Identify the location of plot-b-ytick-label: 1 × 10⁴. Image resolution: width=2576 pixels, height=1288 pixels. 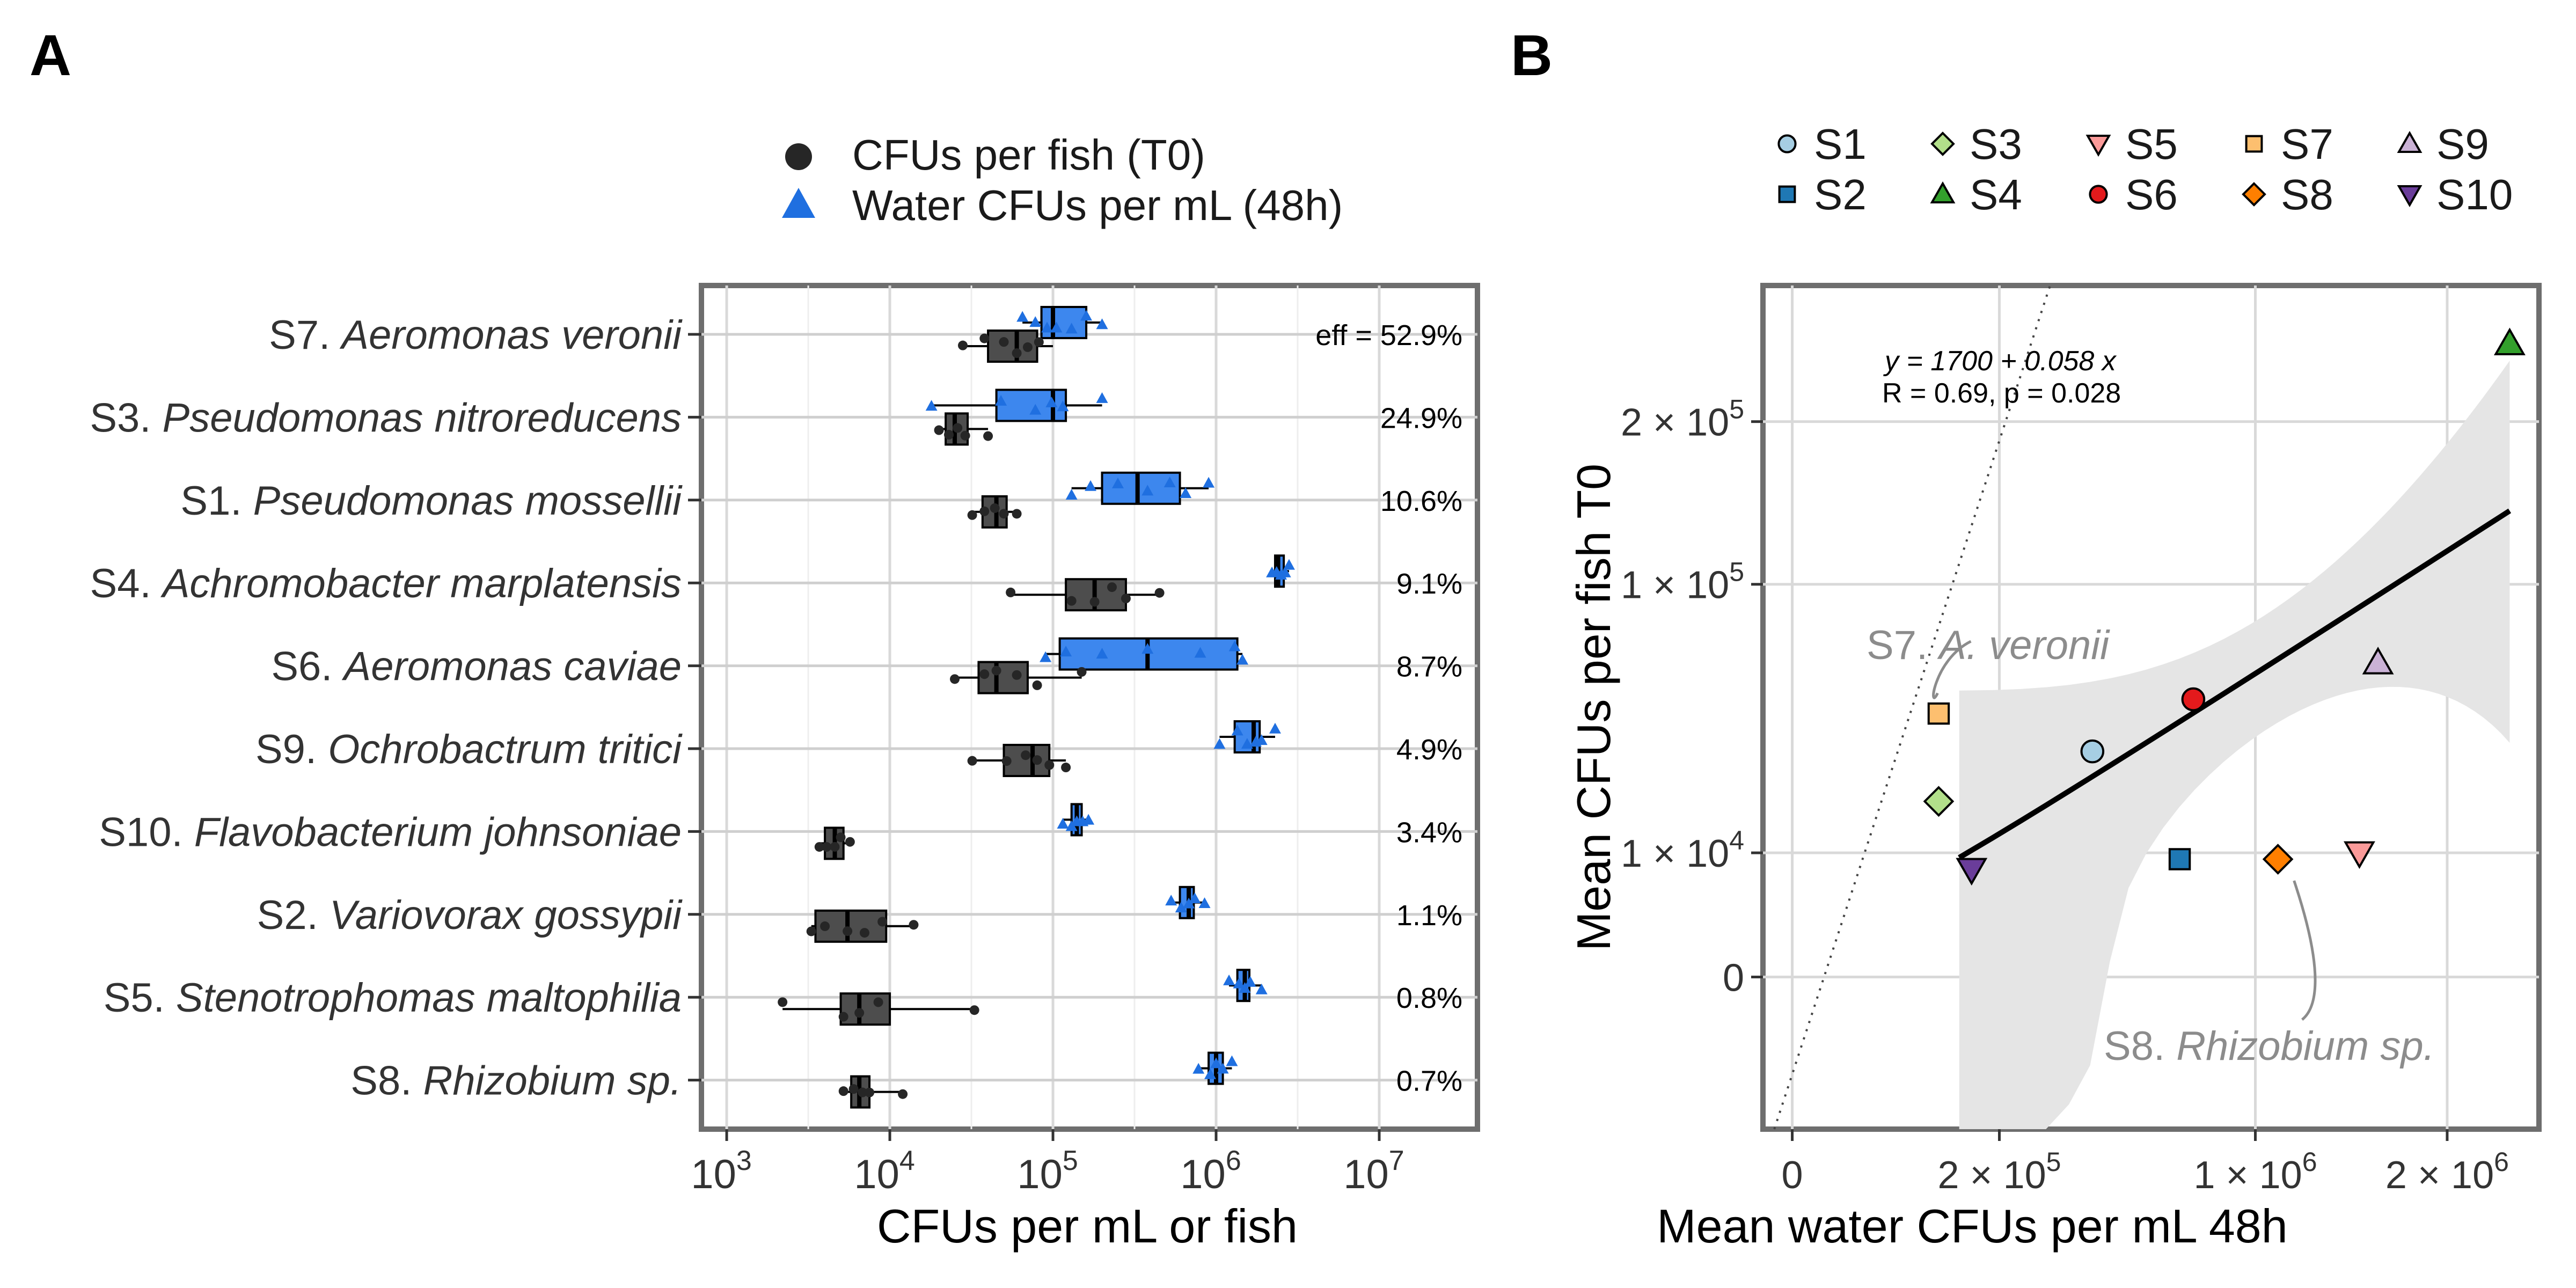
(1682, 850).